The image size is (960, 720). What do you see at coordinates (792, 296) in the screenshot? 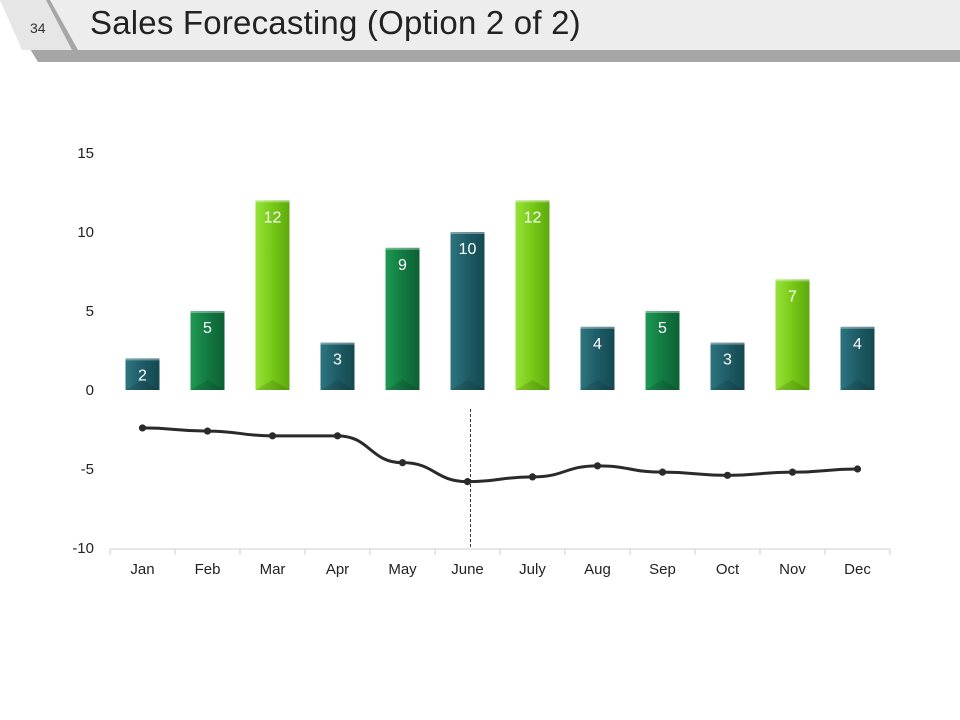
I see `bar-data-label: 7` at bounding box center [792, 296].